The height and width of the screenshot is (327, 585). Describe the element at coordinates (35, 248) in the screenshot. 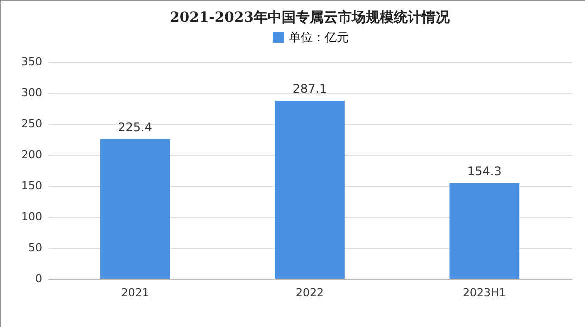

I see `y-tick-label: 50` at that location.